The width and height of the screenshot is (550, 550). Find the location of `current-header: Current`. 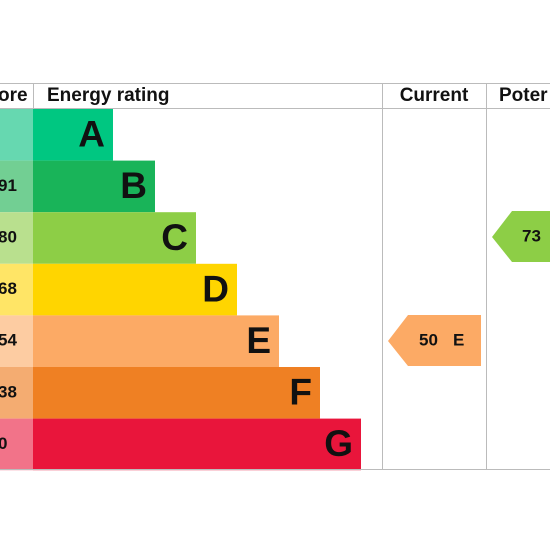

current-header: Current is located at coordinates (434, 95).